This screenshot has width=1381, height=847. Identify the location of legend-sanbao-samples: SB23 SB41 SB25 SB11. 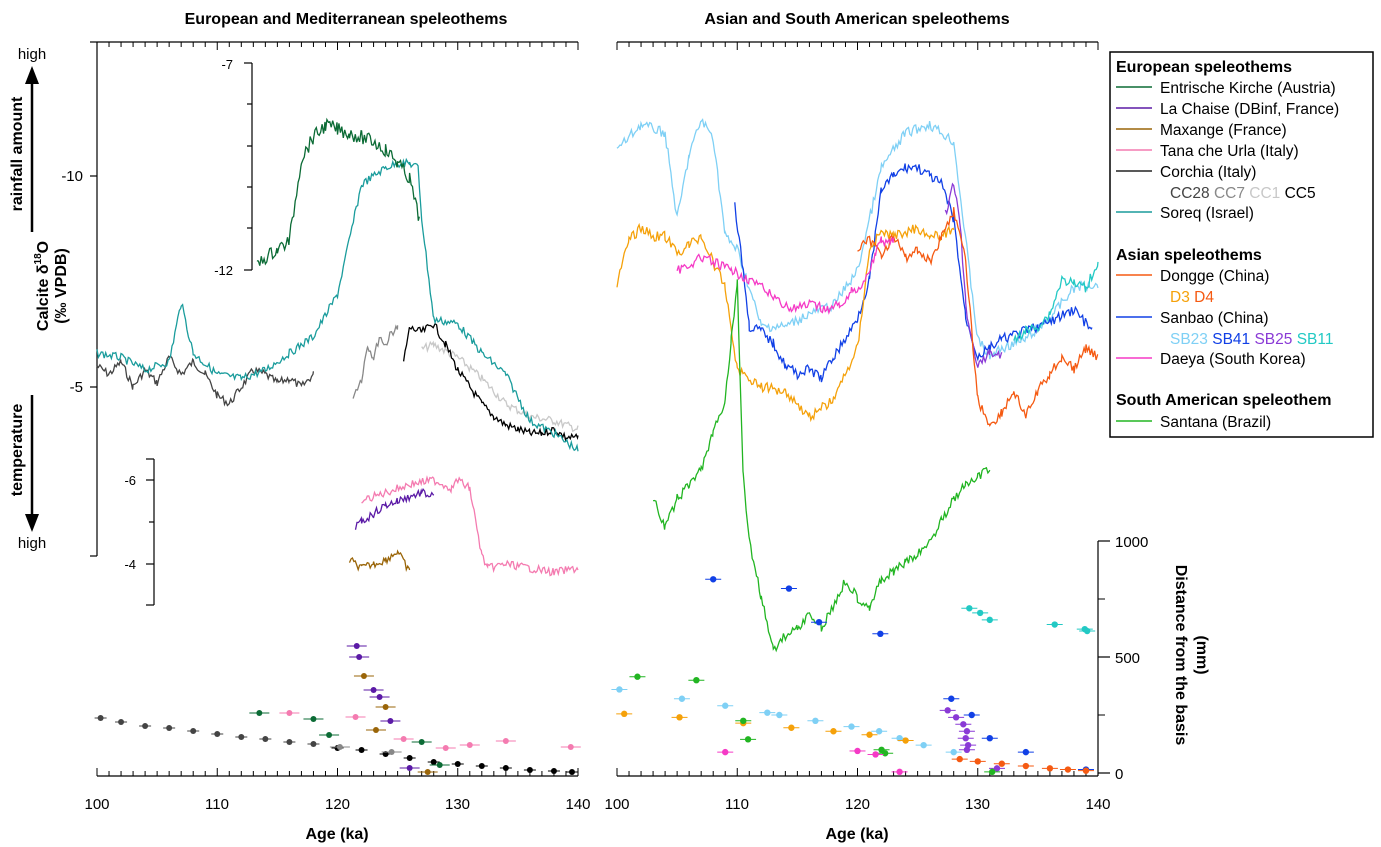
(1251, 339).